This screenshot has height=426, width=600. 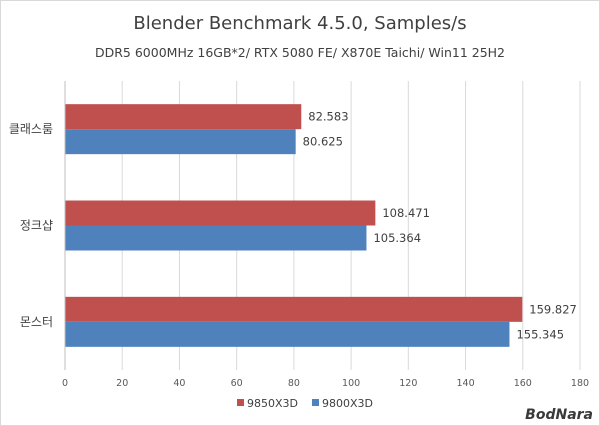 What do you see at coordinates (305, 403) in the screenshot?
I see `legend: 9850X3D 9800X3D` at bounding box center [305, 403].